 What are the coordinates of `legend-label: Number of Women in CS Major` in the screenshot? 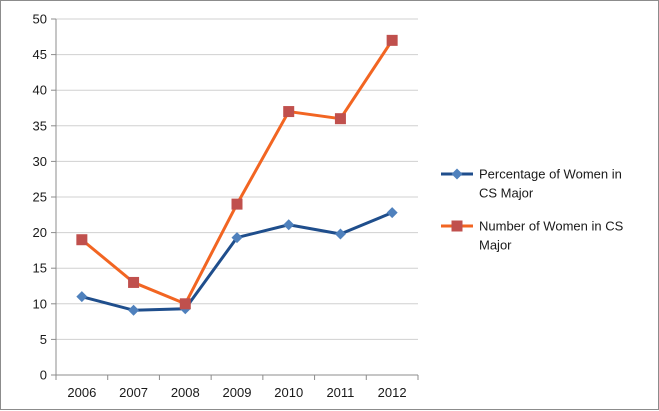 It's located at (551, 236).